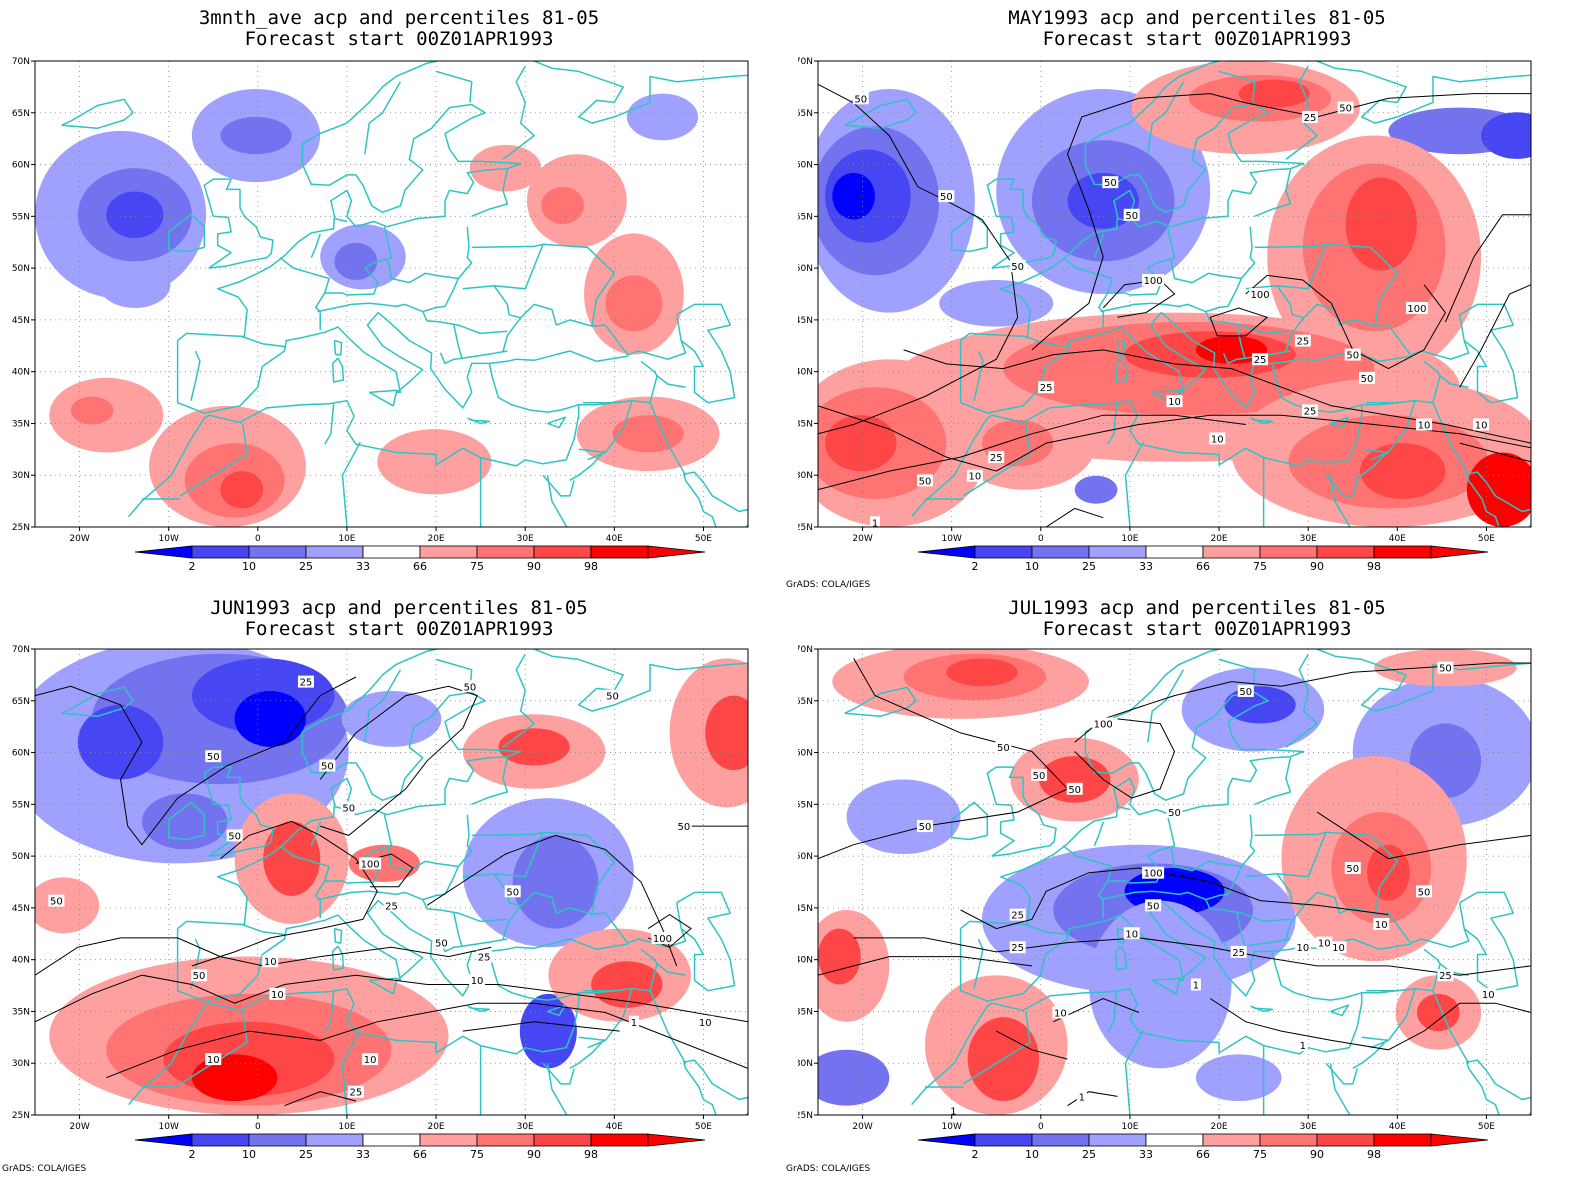 The height and width of the screenshot is (1196, 1596). Describe the element at coordinates (1486, 539) in the screenshot. I see `x-tick-label: 50E` at that location.